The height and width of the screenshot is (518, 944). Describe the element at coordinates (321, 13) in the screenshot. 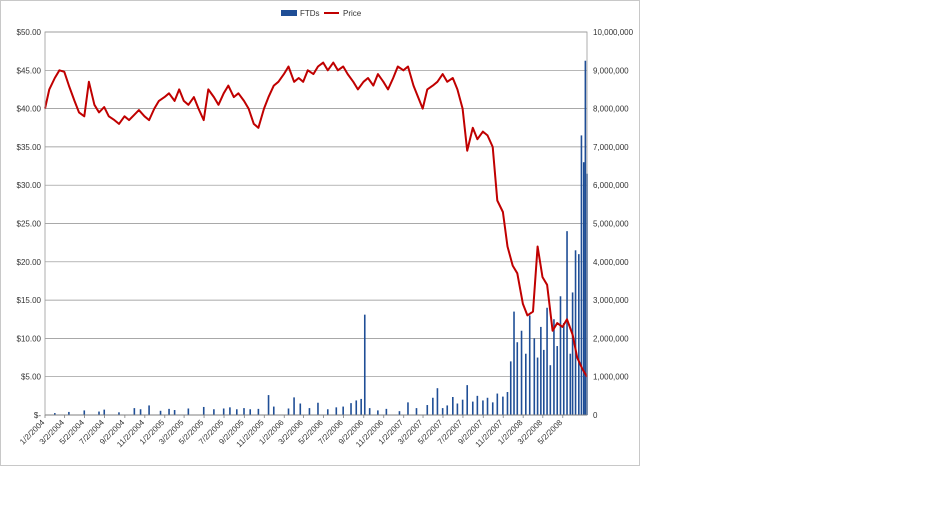

I see `legend: FTDs Price` at that location.